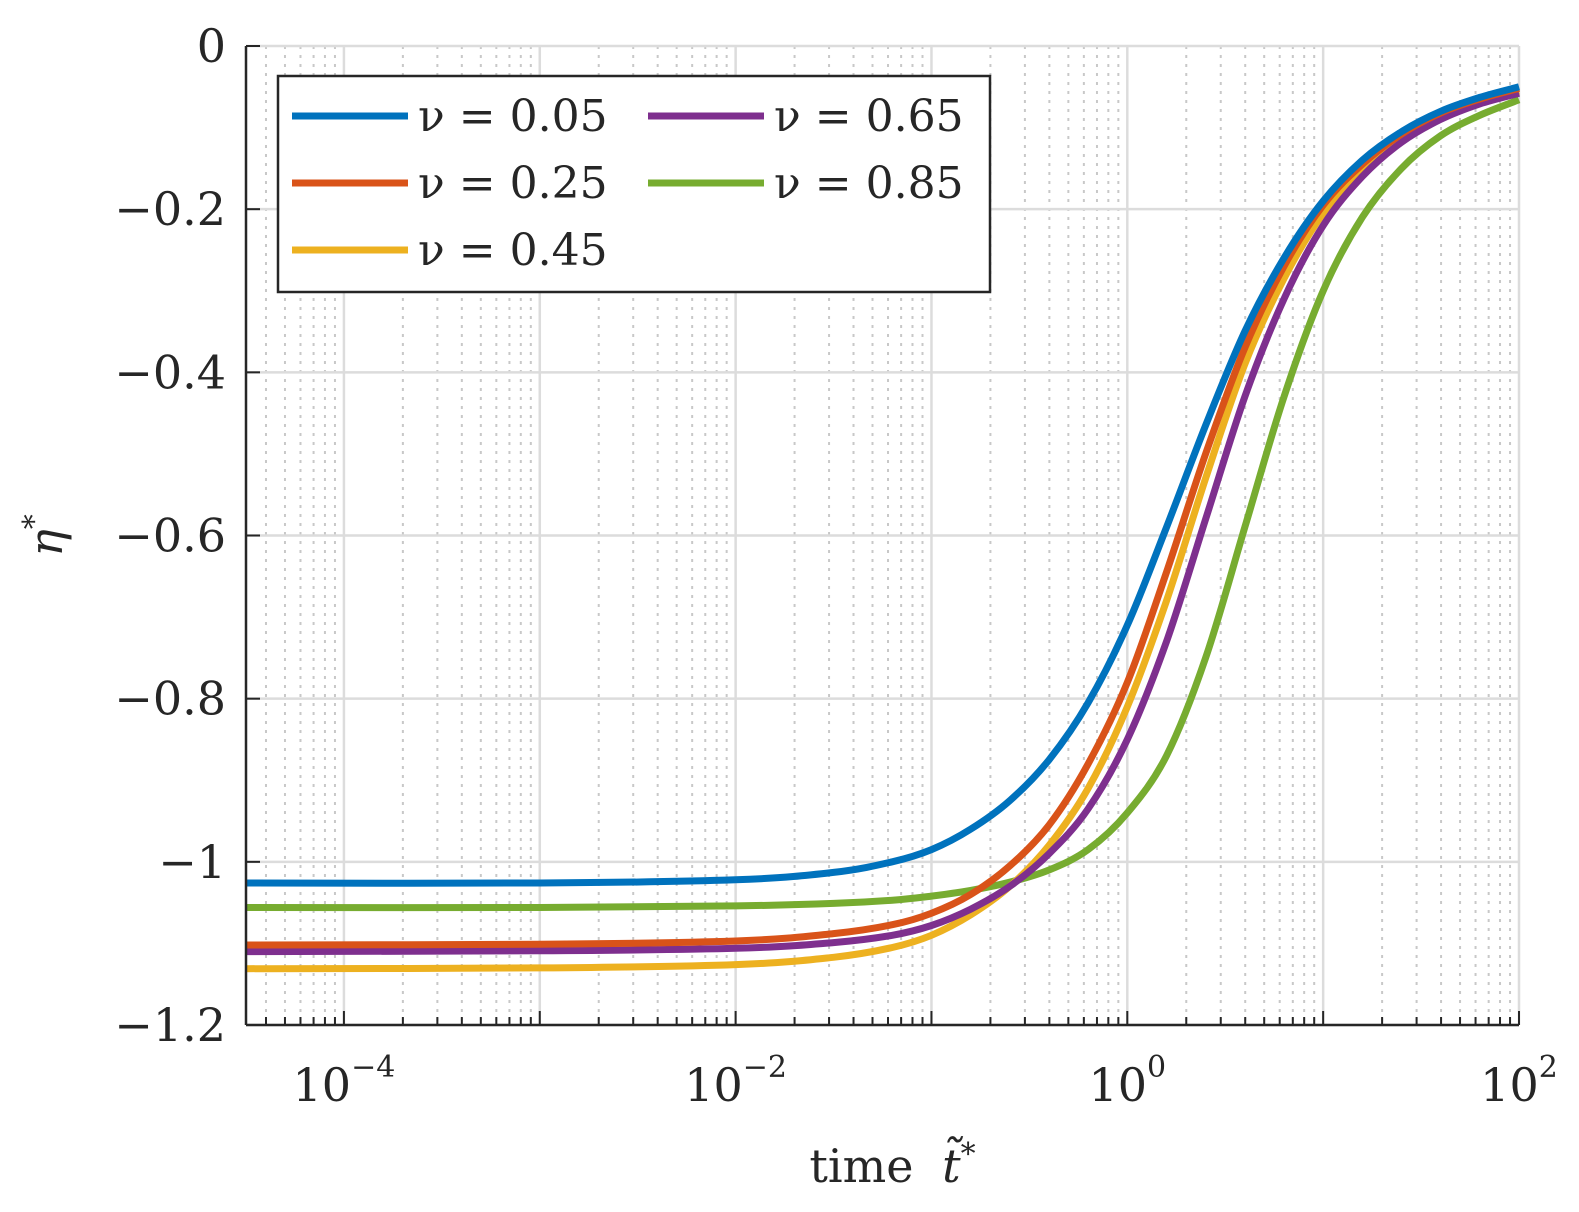 The width and height of the screenshot is (1579, 1212). Describe the element at coordinates (869, 116) in the screenshot. I see `legend-label-4: ν = 0.65` at that location.